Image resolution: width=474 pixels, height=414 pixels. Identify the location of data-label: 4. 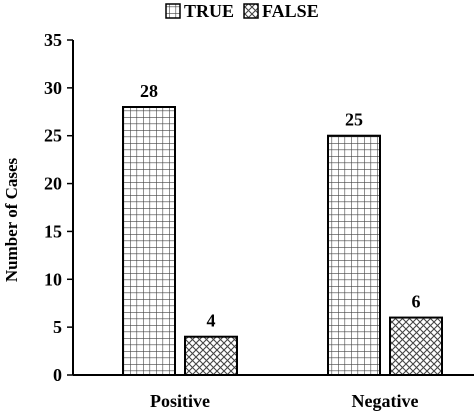
(211, 321).